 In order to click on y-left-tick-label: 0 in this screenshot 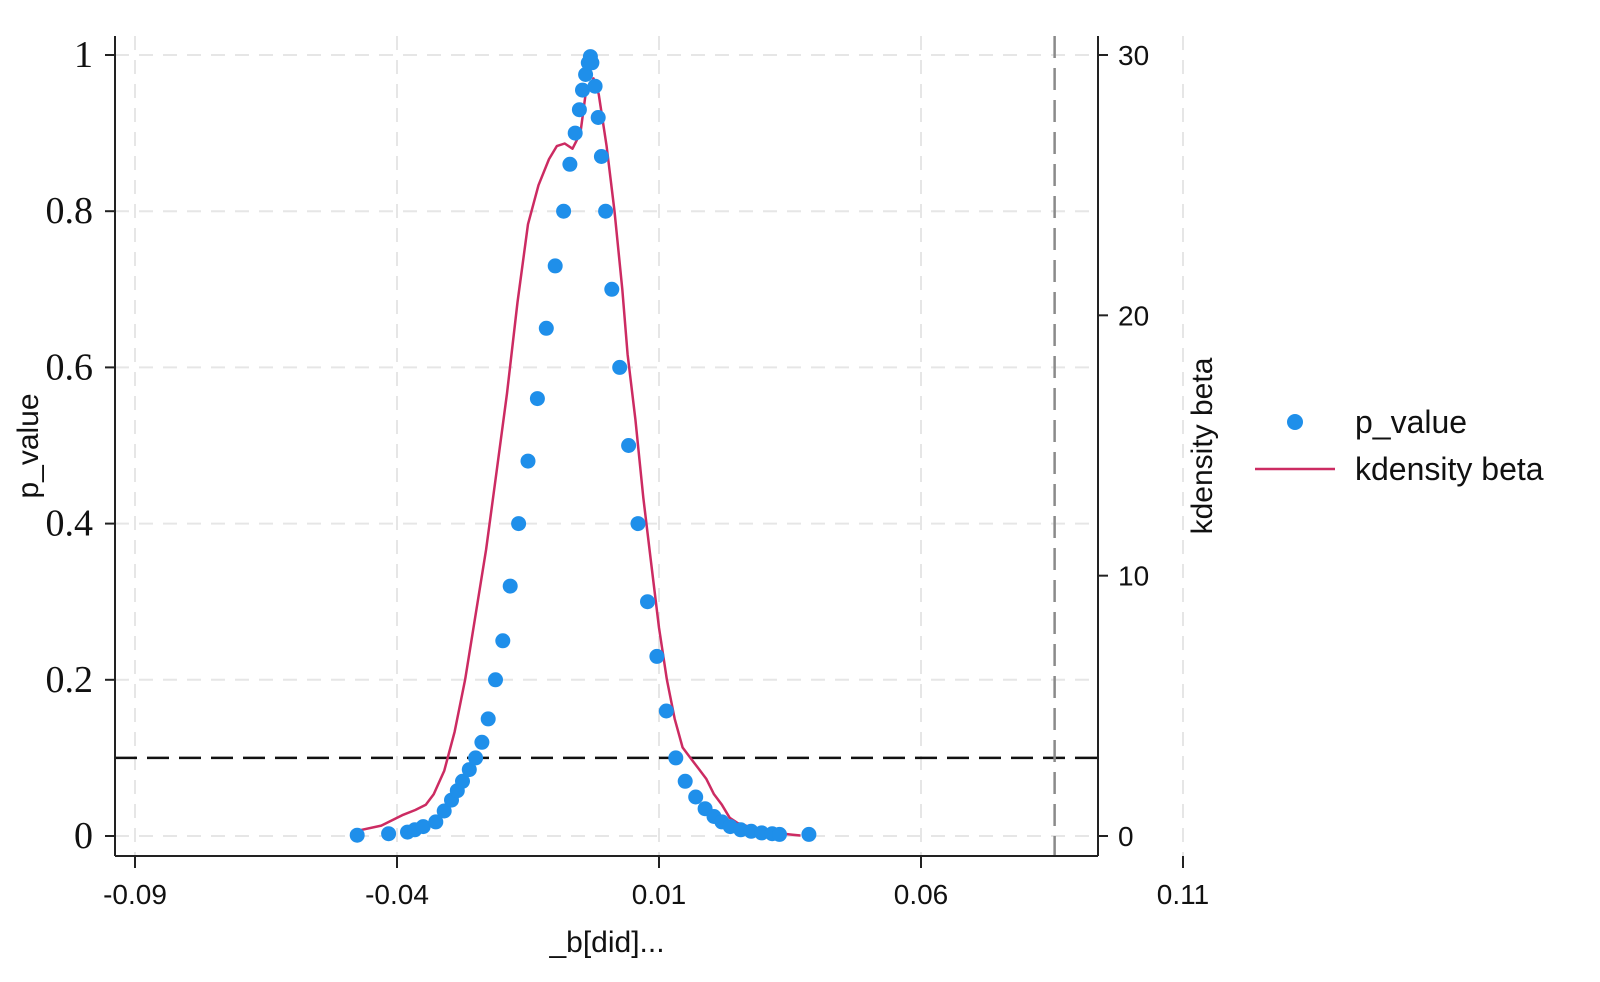, I will do `click(83, 836)`.